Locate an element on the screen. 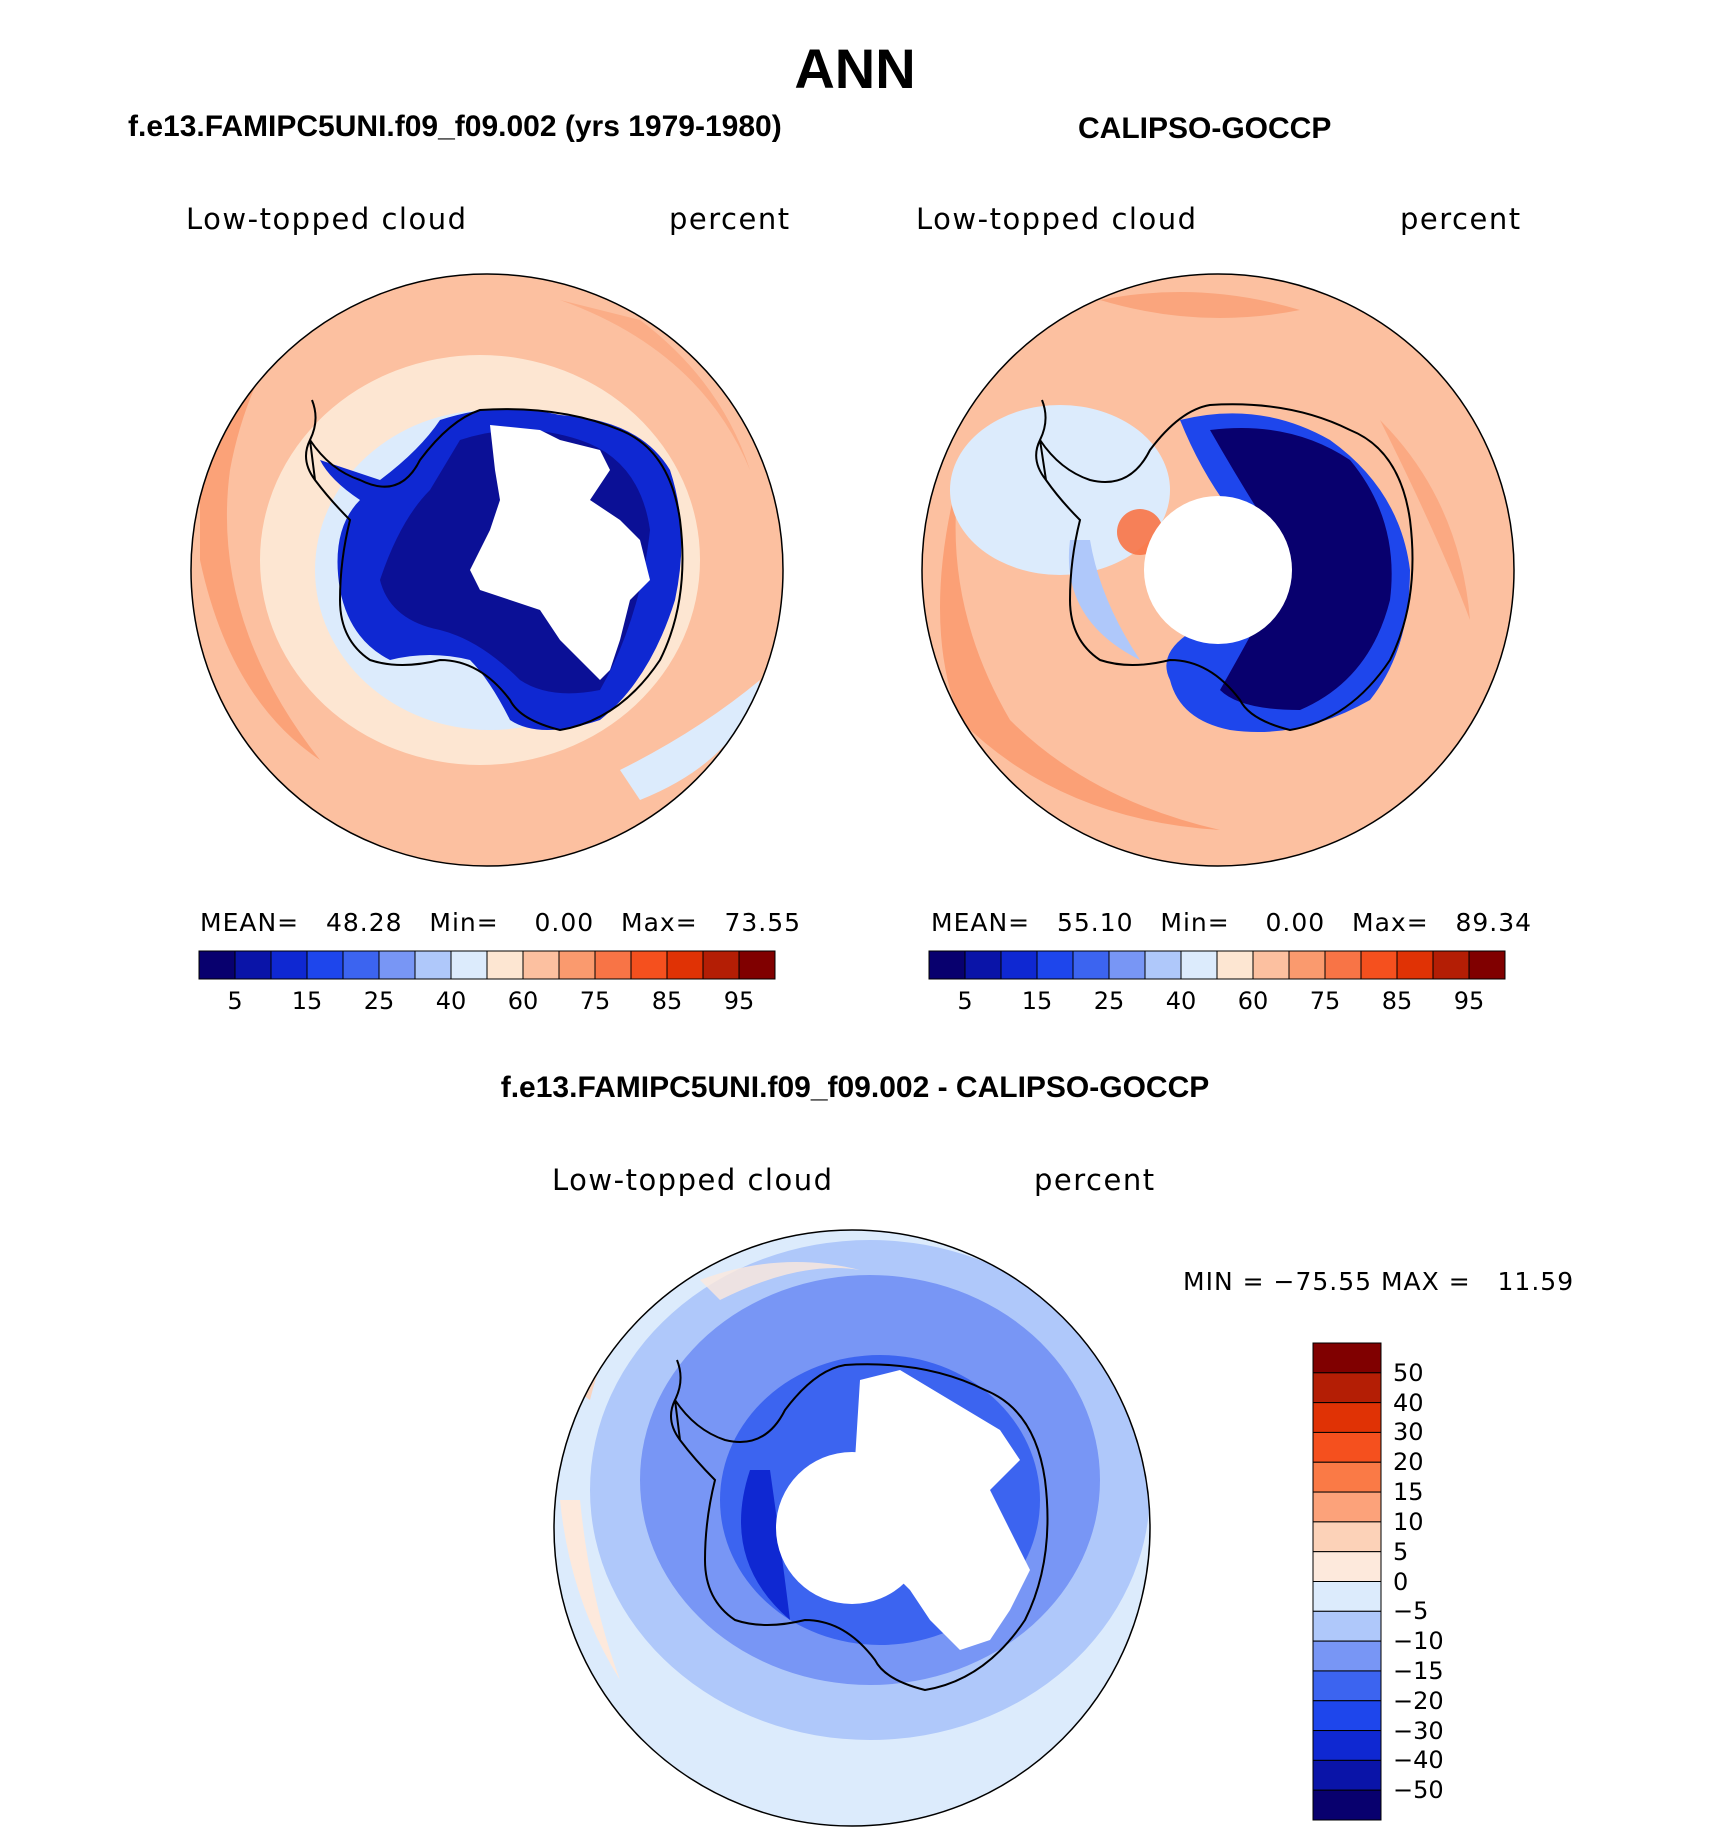  colorbar-tick-label: 30 is located at coordinates (1408, 1432).